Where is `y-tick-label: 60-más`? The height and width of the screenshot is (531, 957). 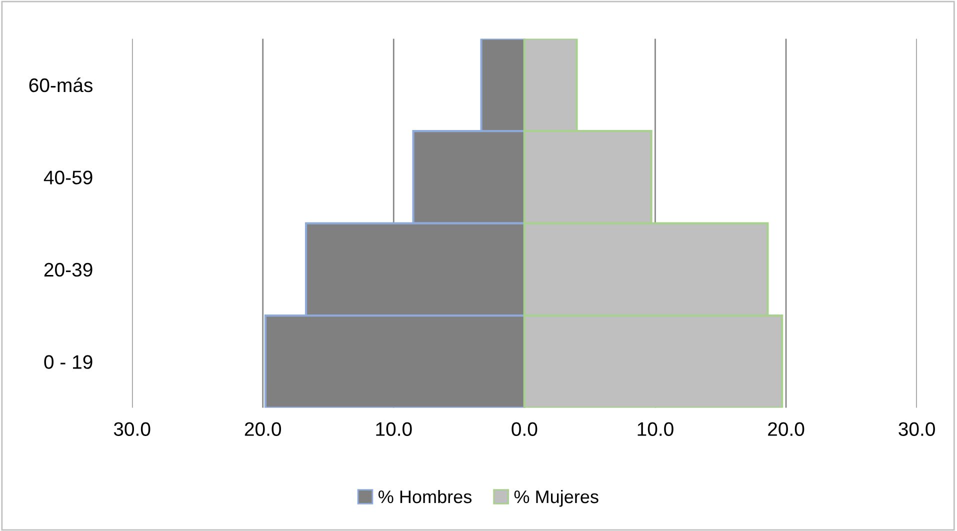
y-tick-label: 60-más is located at coordinates (60, 85).